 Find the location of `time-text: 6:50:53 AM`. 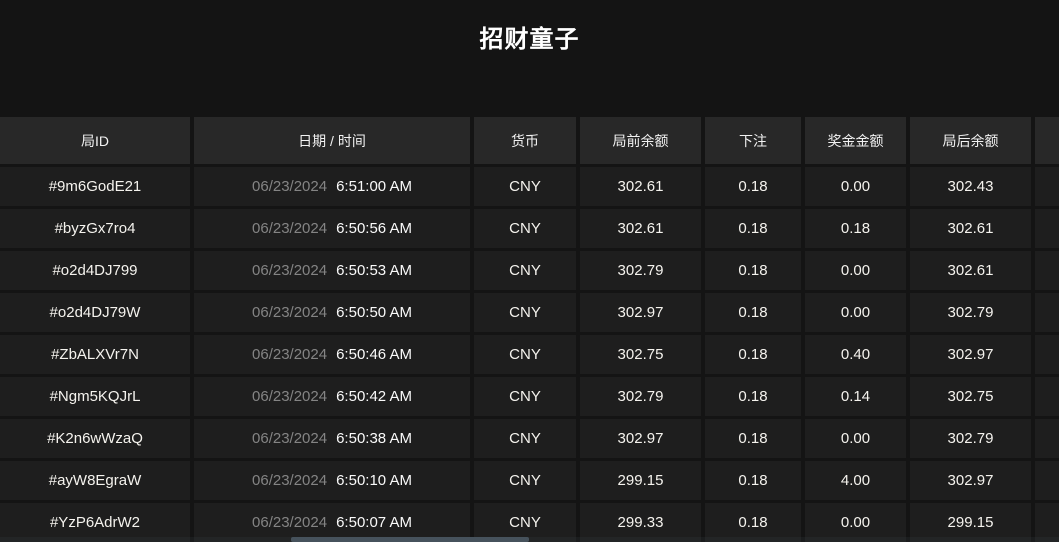

time-text: 6:50:53 AM is located at coordinates (374, 270).